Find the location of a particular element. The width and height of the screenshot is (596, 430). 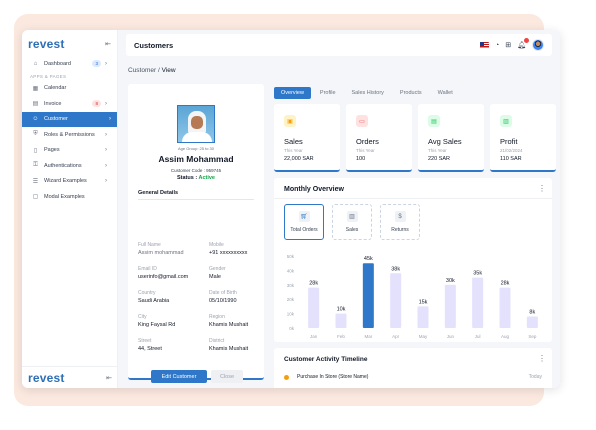

dashboard-count-badge: 3 is located at coordinates (96, 64).